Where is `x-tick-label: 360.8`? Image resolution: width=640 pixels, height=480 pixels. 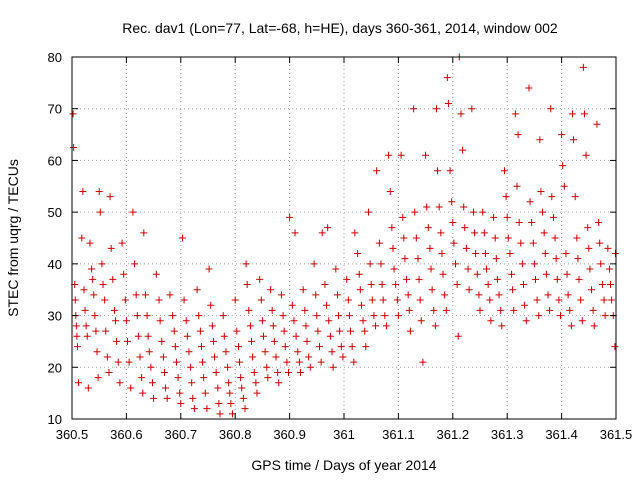
x-tick-label: 360.8 is located at coordinates (235, 434).